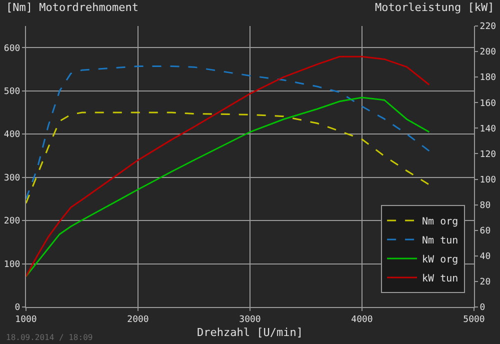 This screenshot has width=500, height=344. I want to click on text: 18.09.2014 / 18:09, so click(49, 337).